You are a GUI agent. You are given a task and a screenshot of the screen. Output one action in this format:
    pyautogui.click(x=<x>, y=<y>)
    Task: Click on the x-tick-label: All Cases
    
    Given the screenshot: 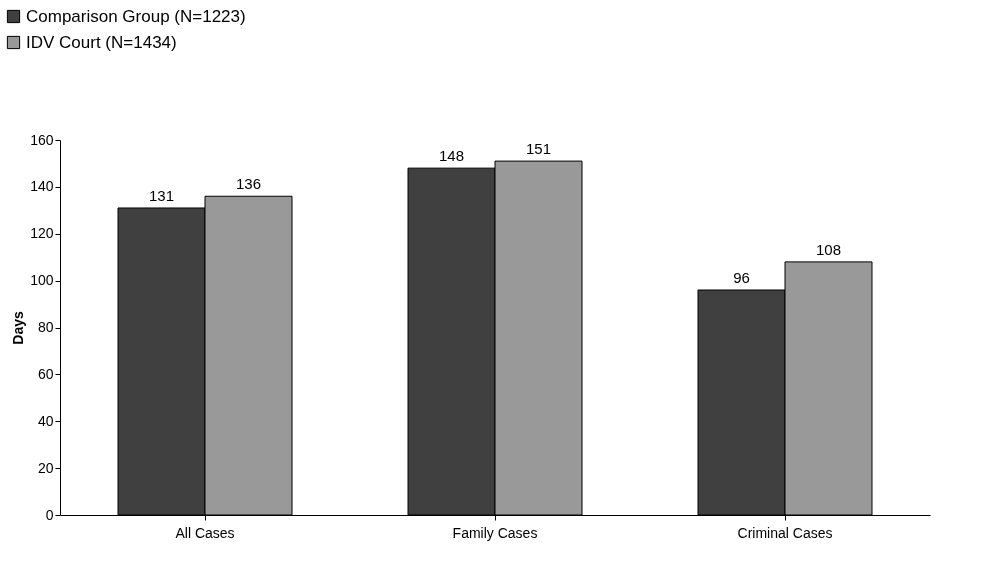 What is the action you would take?
    pyautogui.click(x=205, y=532)
    